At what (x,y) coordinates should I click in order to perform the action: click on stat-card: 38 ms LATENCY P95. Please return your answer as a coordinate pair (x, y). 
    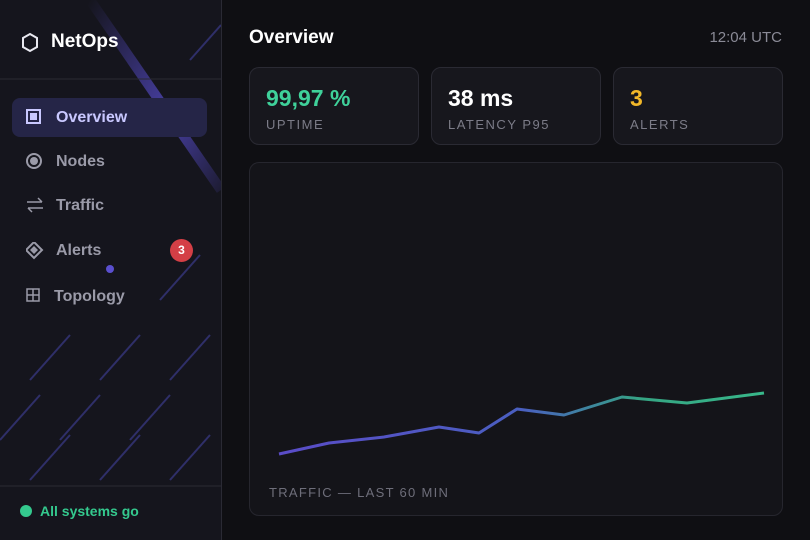
    Looking at the image, I should click on (516, 106).